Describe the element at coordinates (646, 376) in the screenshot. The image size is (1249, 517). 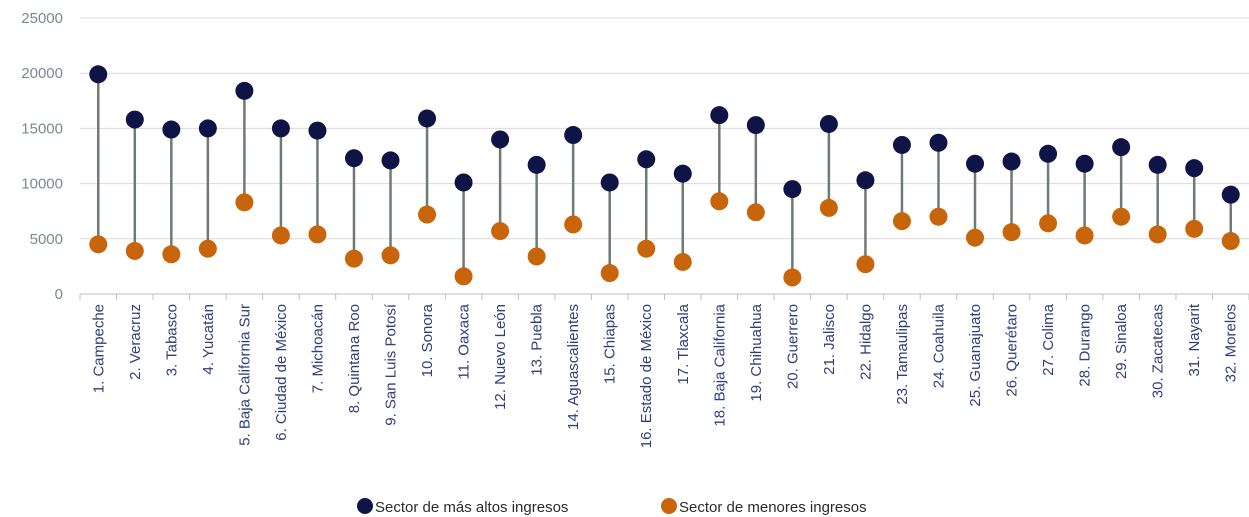
I see `x-tick-label: 16. Estado de México` at that location.